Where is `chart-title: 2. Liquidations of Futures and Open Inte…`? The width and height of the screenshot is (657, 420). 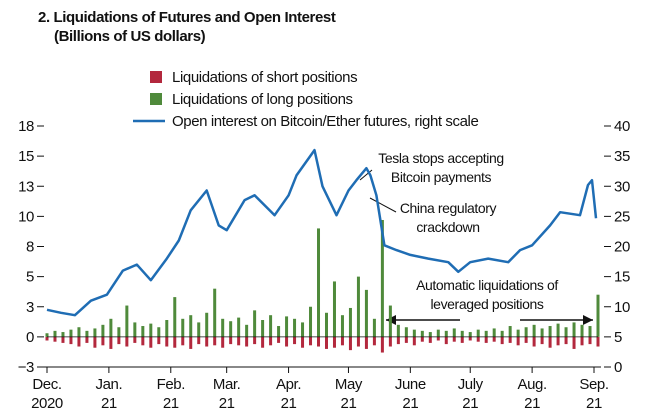 chart-title: 2. Liquidations of Futures and Open Inte… is located at coordinates (187, 17).